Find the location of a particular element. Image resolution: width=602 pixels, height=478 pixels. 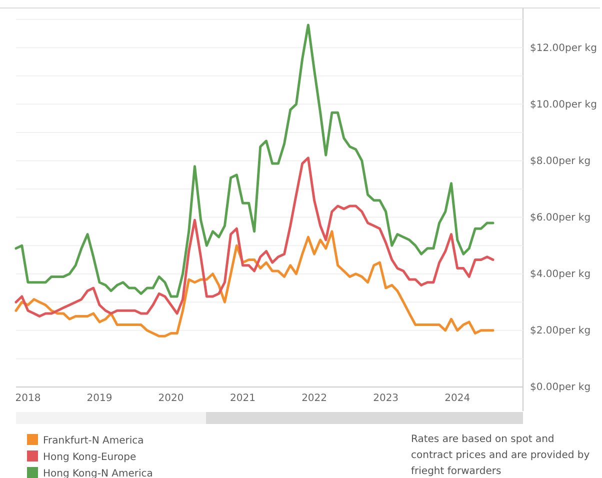

x-tick-label: 2022 is located at coordinates (315, 398).